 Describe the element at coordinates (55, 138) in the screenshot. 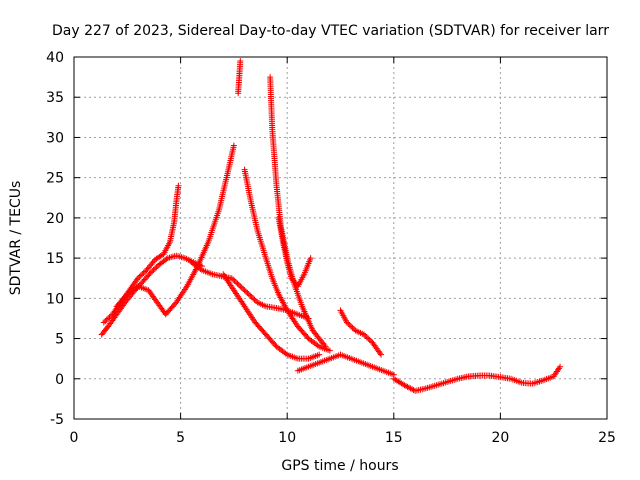

I see `y-tick-label: 30` at that location.